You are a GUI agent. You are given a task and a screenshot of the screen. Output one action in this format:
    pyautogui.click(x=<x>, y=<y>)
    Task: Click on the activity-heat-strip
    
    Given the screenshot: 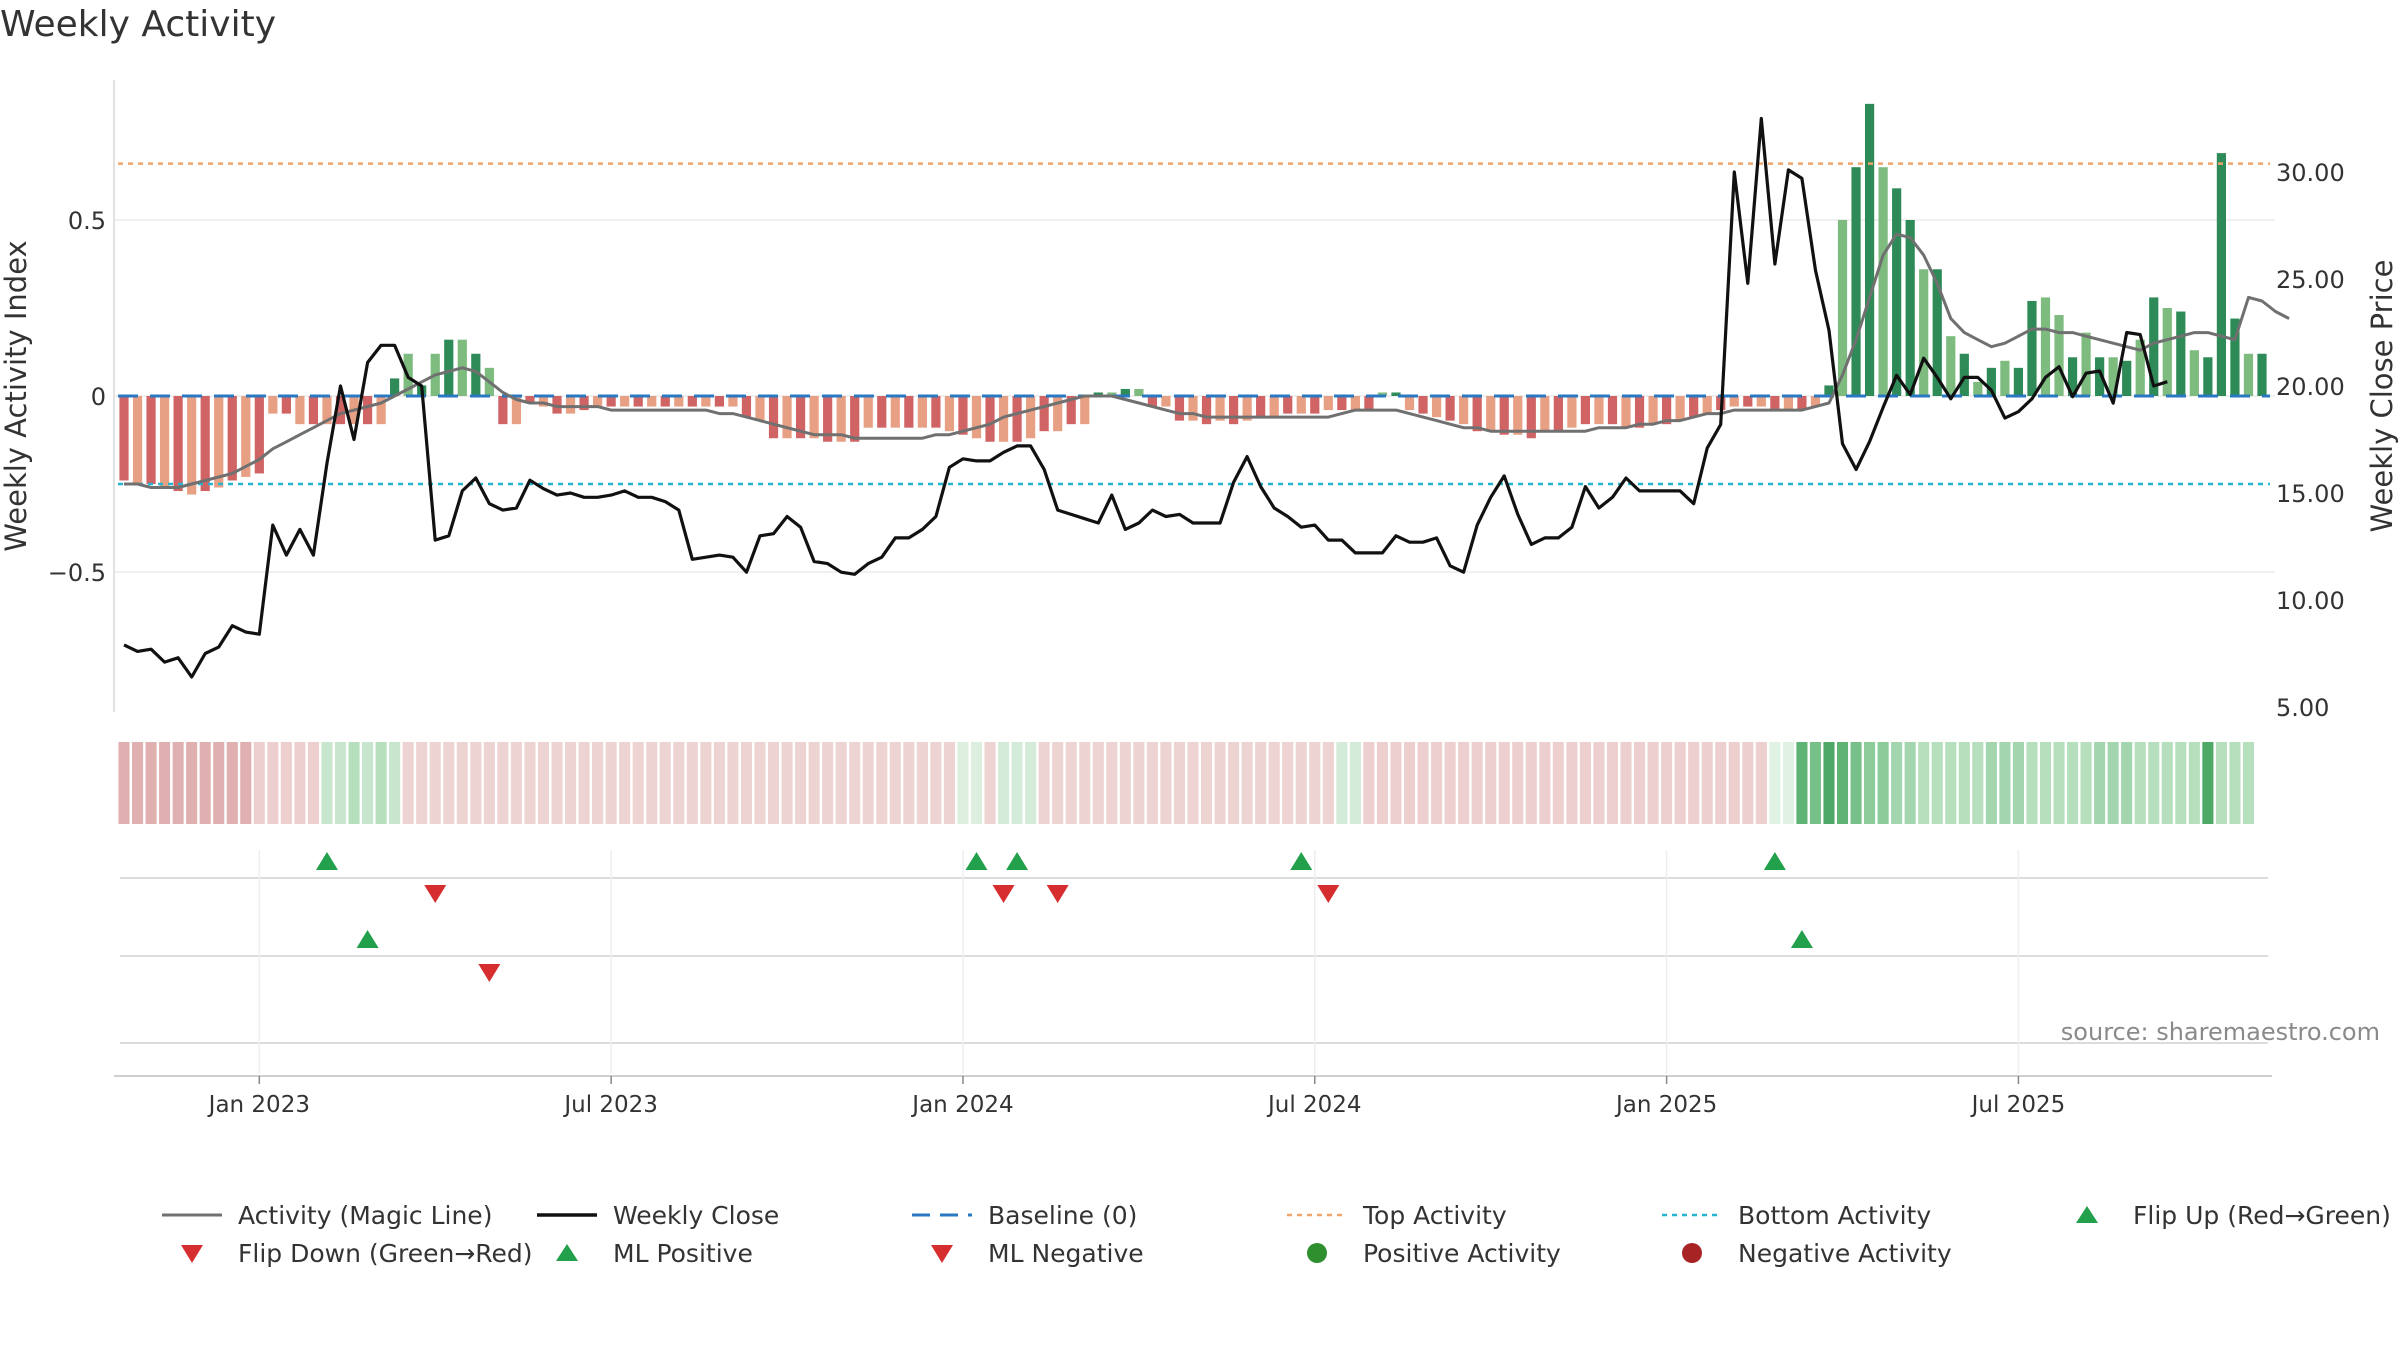 What is the action you would take?
    pyautogui.click(x=1186, y=783)
    